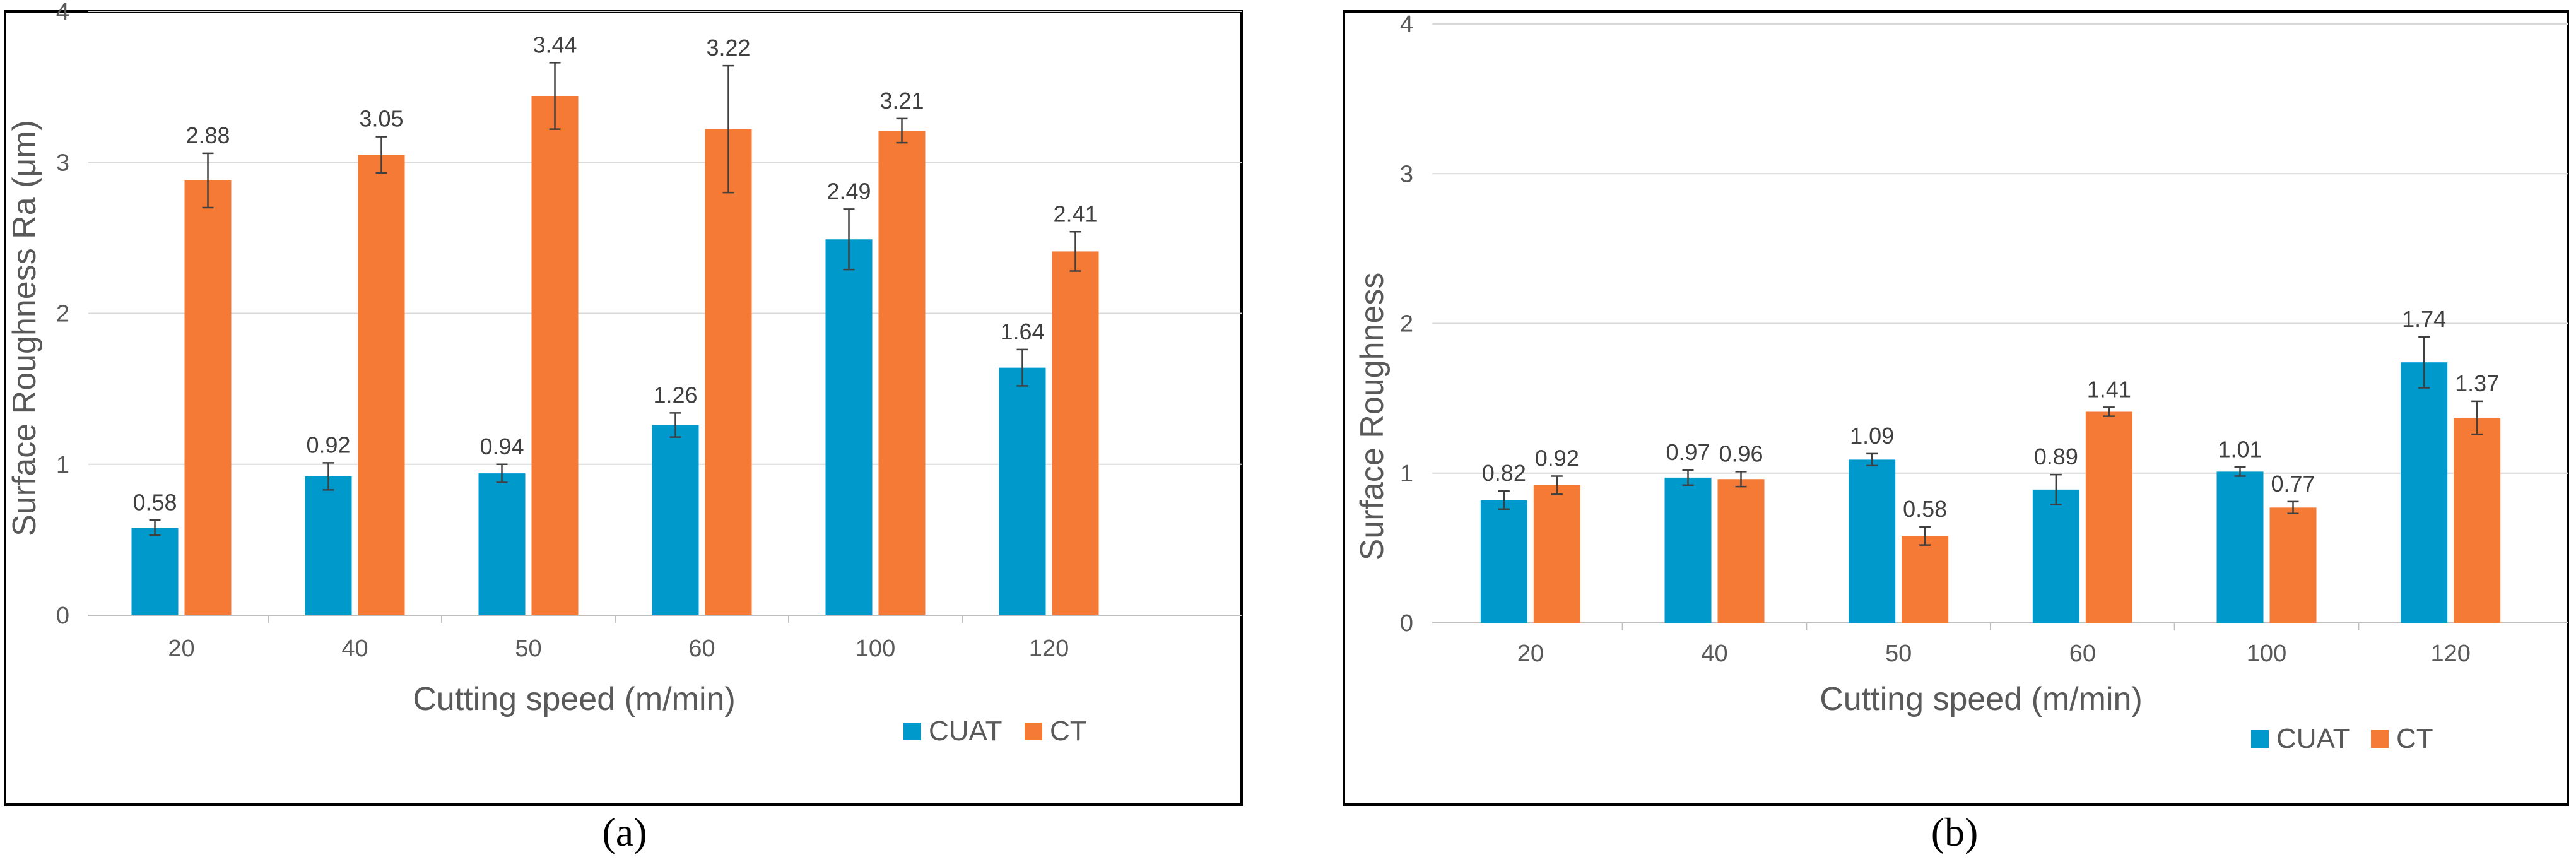  I want to click on chart-a-data-label-cuat: 1.26, so click(675, 395).